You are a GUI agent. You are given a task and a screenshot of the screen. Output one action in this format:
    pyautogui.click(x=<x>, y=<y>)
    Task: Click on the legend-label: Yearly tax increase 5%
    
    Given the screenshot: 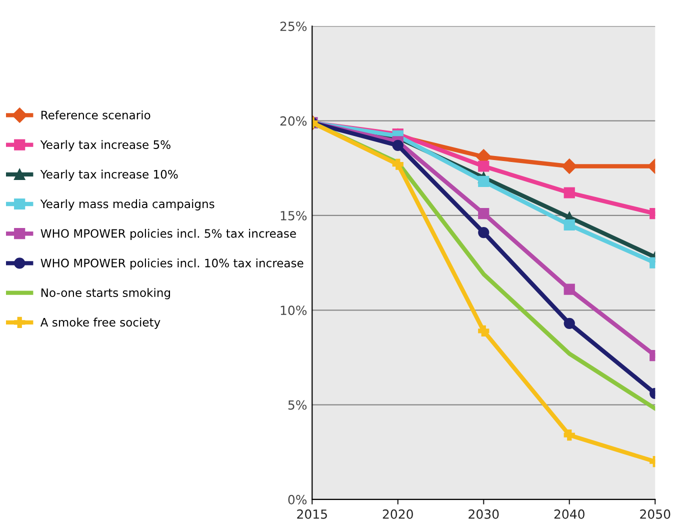 What is the action you would take?
    pyautogui.click(x=105, y=146)
    